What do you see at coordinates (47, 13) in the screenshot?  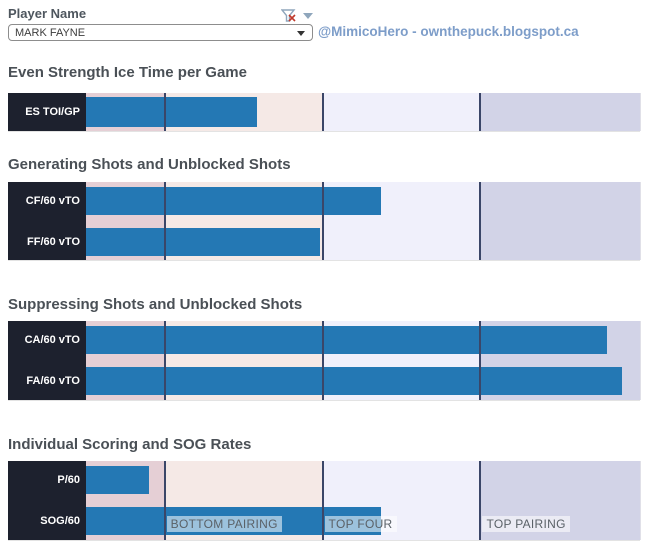 I see `player-filter-label: Player Name` at bounding box center [47, 13].